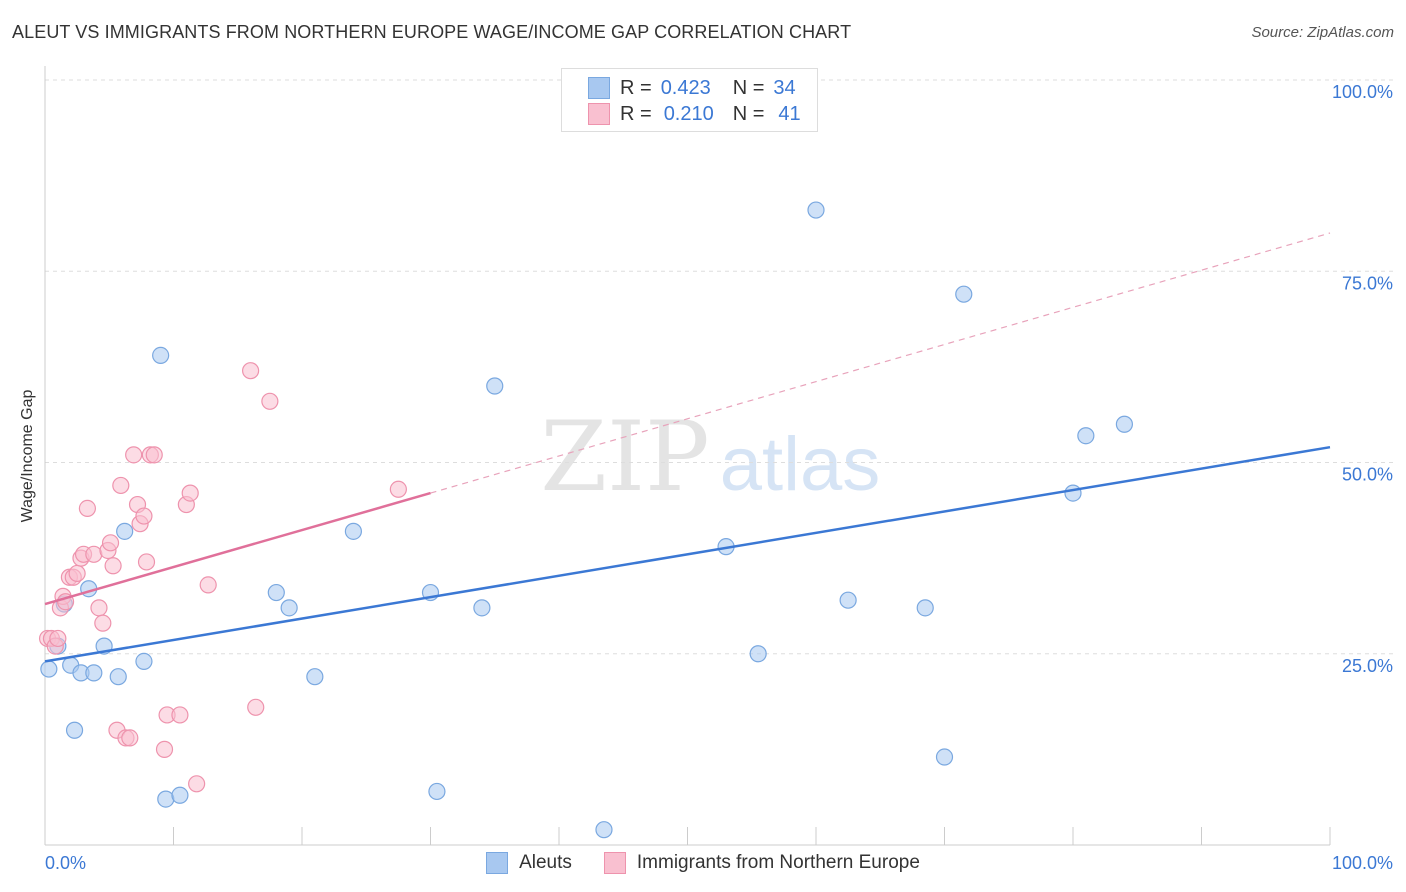 The width and height of the screenshot is (1406, 892). I want to click on legend-item-aleuts: Aleuts, so click(529, 863).